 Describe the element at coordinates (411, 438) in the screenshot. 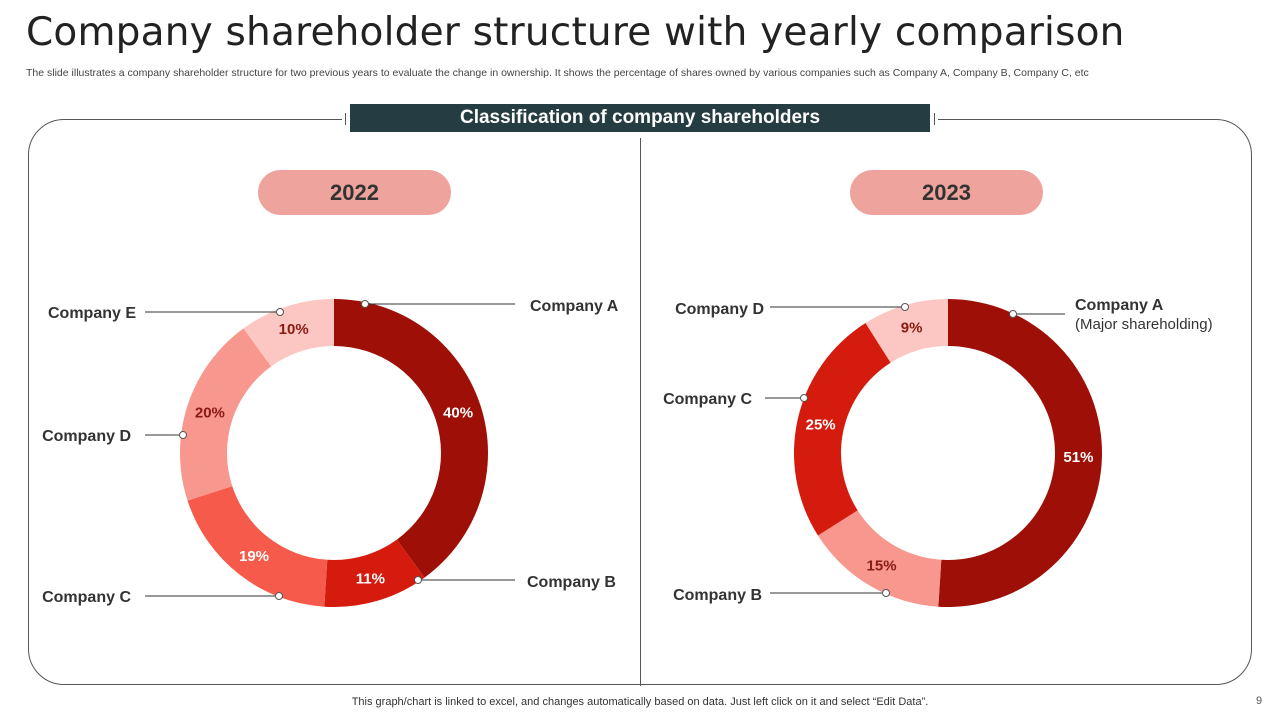

I see `donut-slice-2022-company-a` at that location.